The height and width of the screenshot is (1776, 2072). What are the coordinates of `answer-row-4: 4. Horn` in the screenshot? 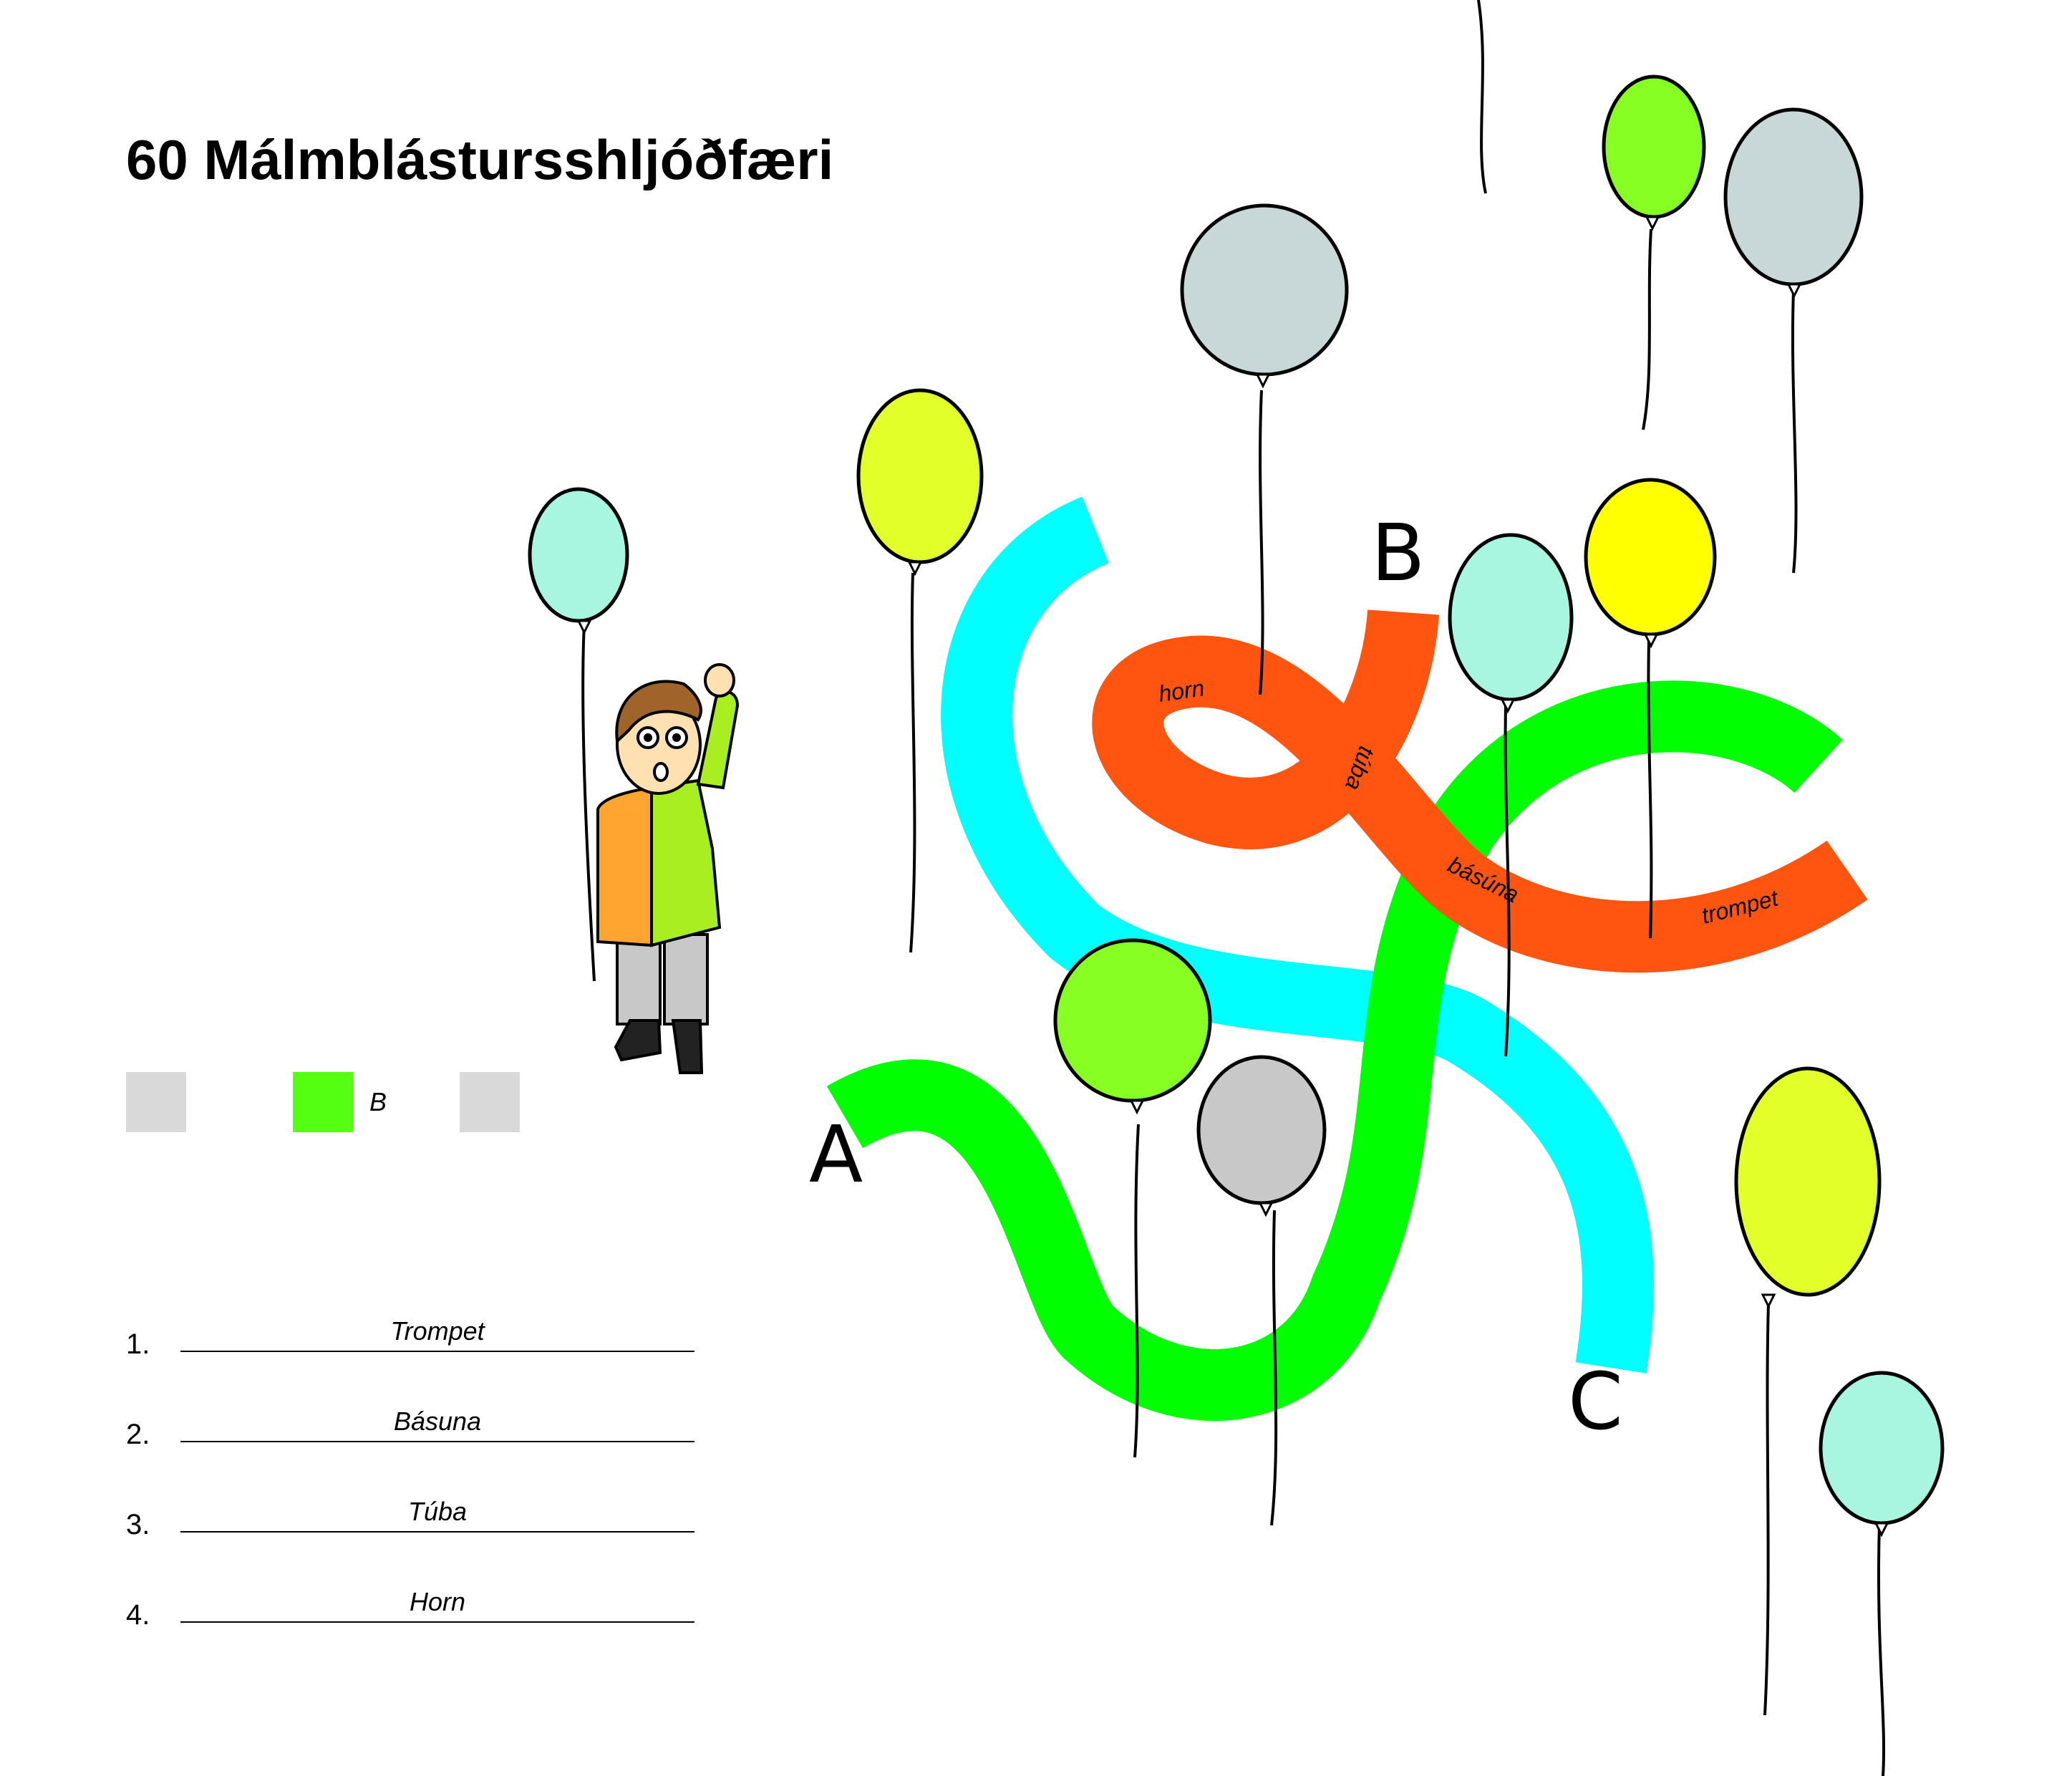 It's located at (412, 1602).